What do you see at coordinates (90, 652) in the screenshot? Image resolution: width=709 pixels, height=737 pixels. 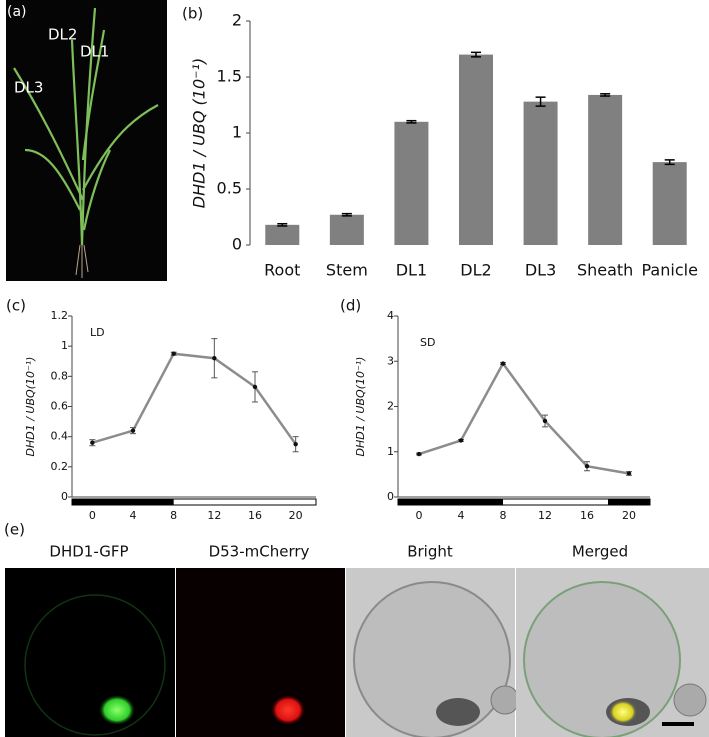 I see `micrograph-gfp` at bounding box center [90, 652].